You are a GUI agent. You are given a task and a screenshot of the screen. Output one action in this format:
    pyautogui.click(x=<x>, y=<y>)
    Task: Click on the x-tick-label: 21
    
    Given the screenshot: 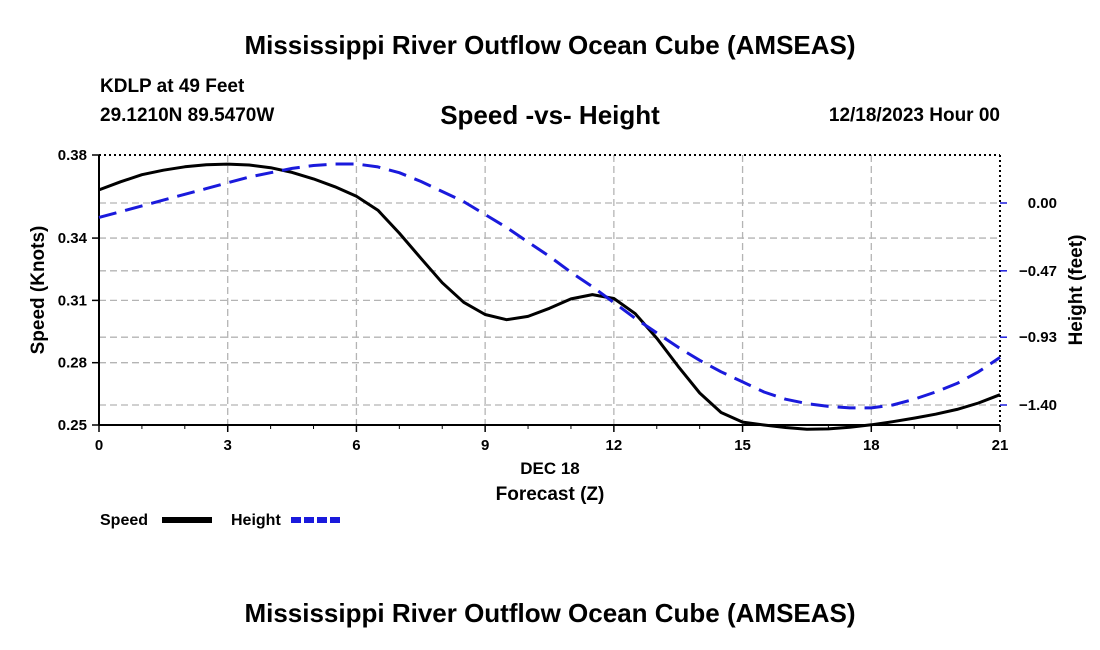 What is the action you would take?
    pyautogui.click(x=1000, y=445)
    